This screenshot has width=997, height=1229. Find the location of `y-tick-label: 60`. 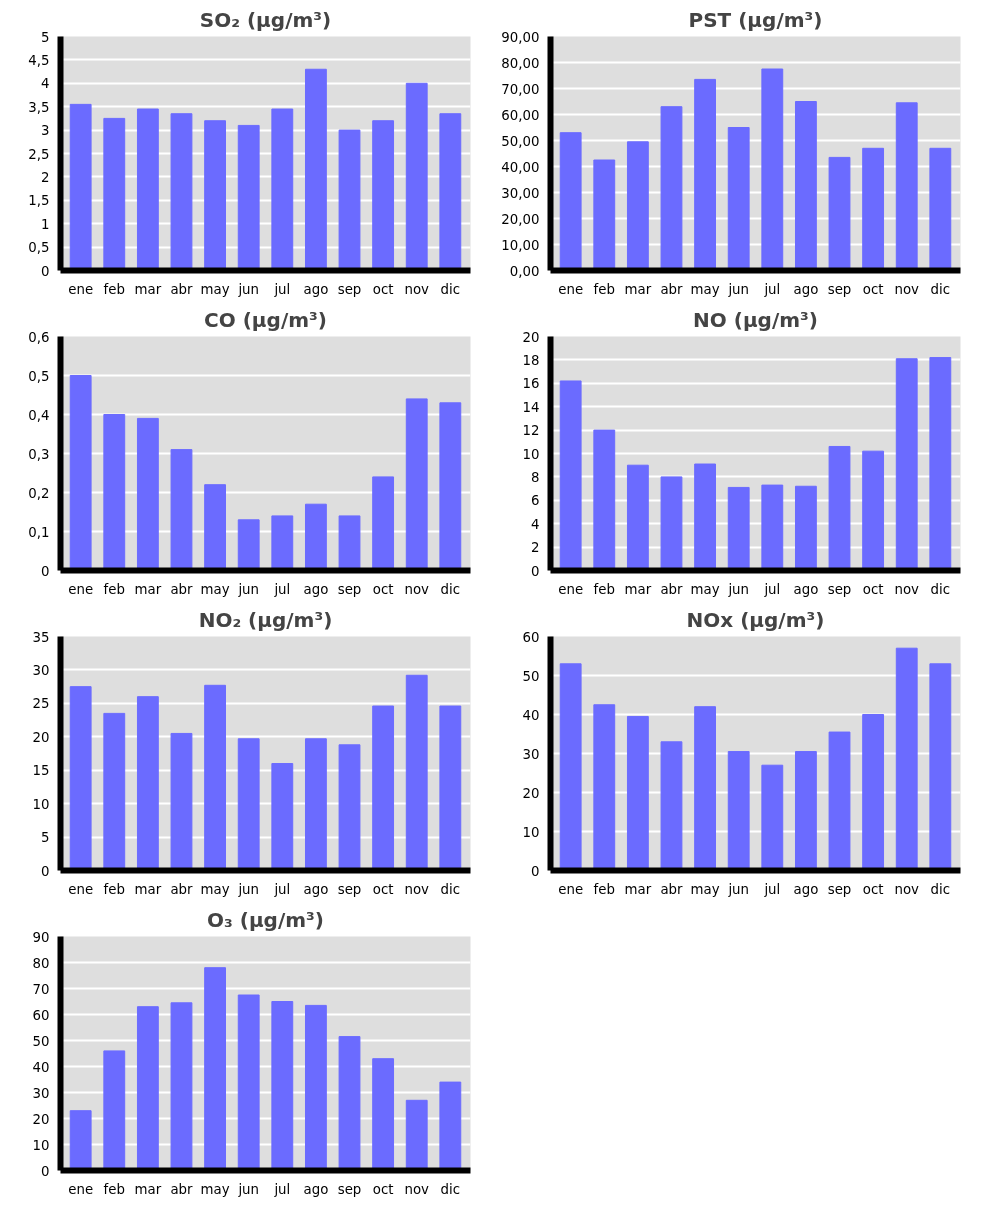

y-tick-label: 60 is located at coordinates (41, 1015).